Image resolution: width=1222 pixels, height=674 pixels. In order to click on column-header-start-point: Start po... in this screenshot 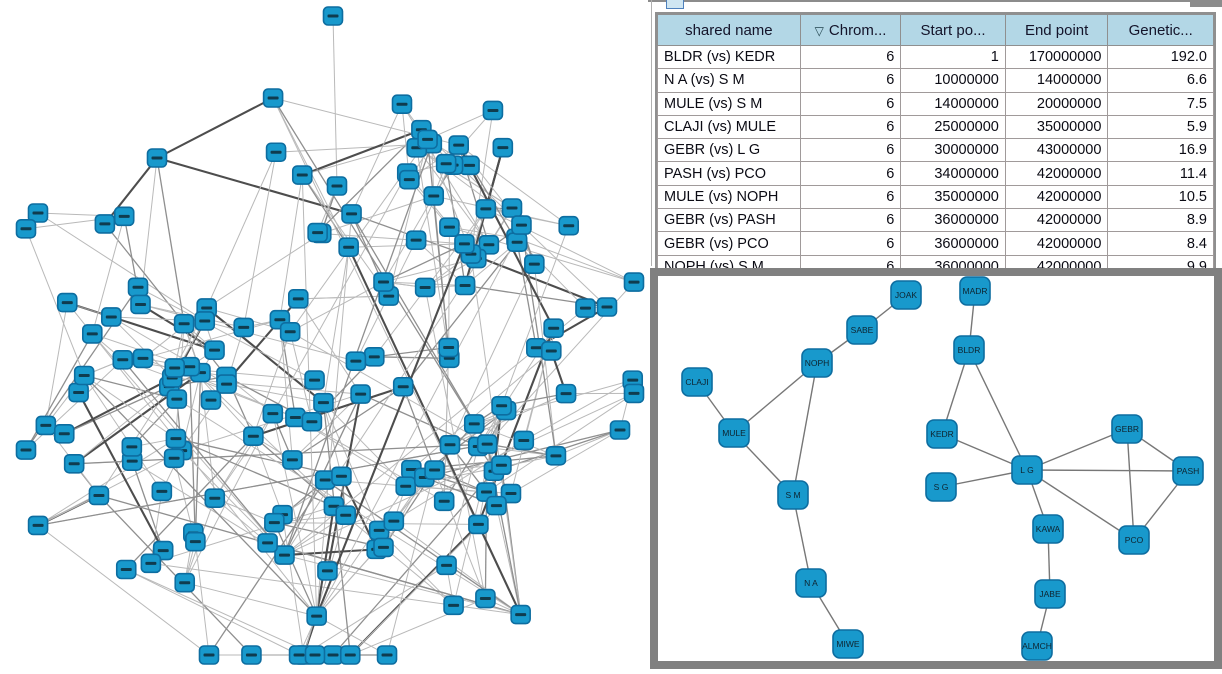, I will do `click(953, 30)`.